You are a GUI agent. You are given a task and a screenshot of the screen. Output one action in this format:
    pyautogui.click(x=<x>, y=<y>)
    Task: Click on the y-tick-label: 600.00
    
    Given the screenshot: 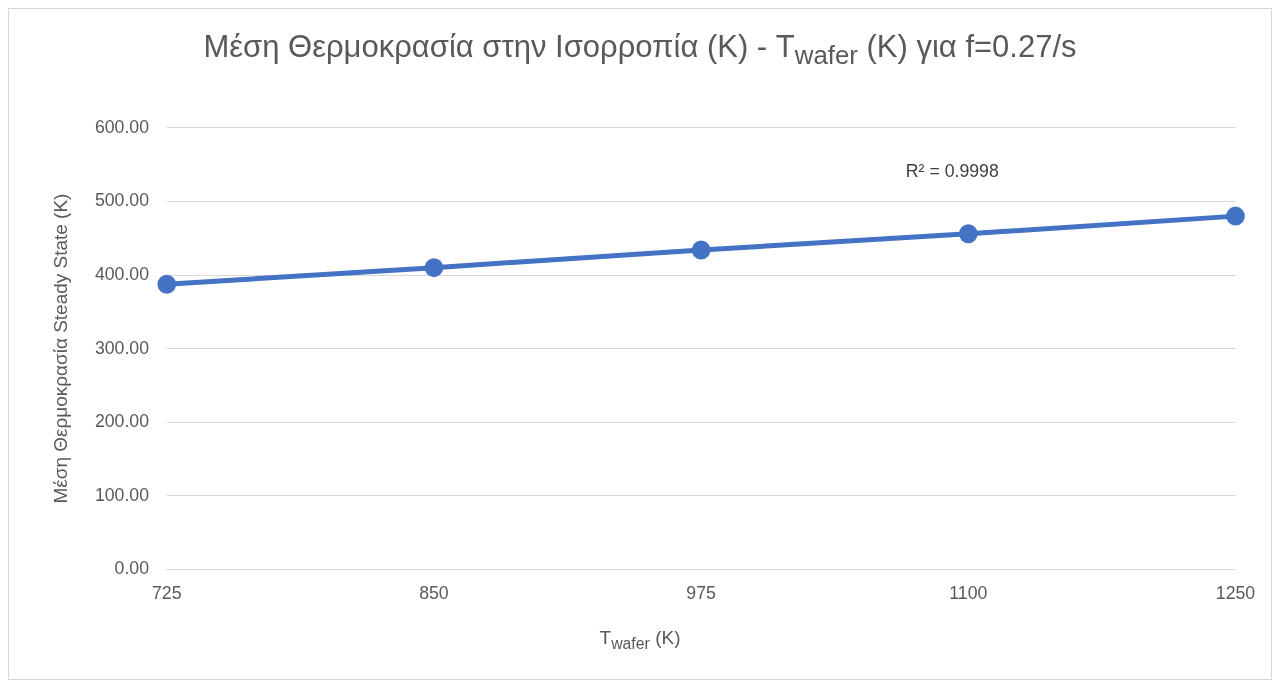 What is the action you would take?
    pyautogui.click(x=122, y=126)
    